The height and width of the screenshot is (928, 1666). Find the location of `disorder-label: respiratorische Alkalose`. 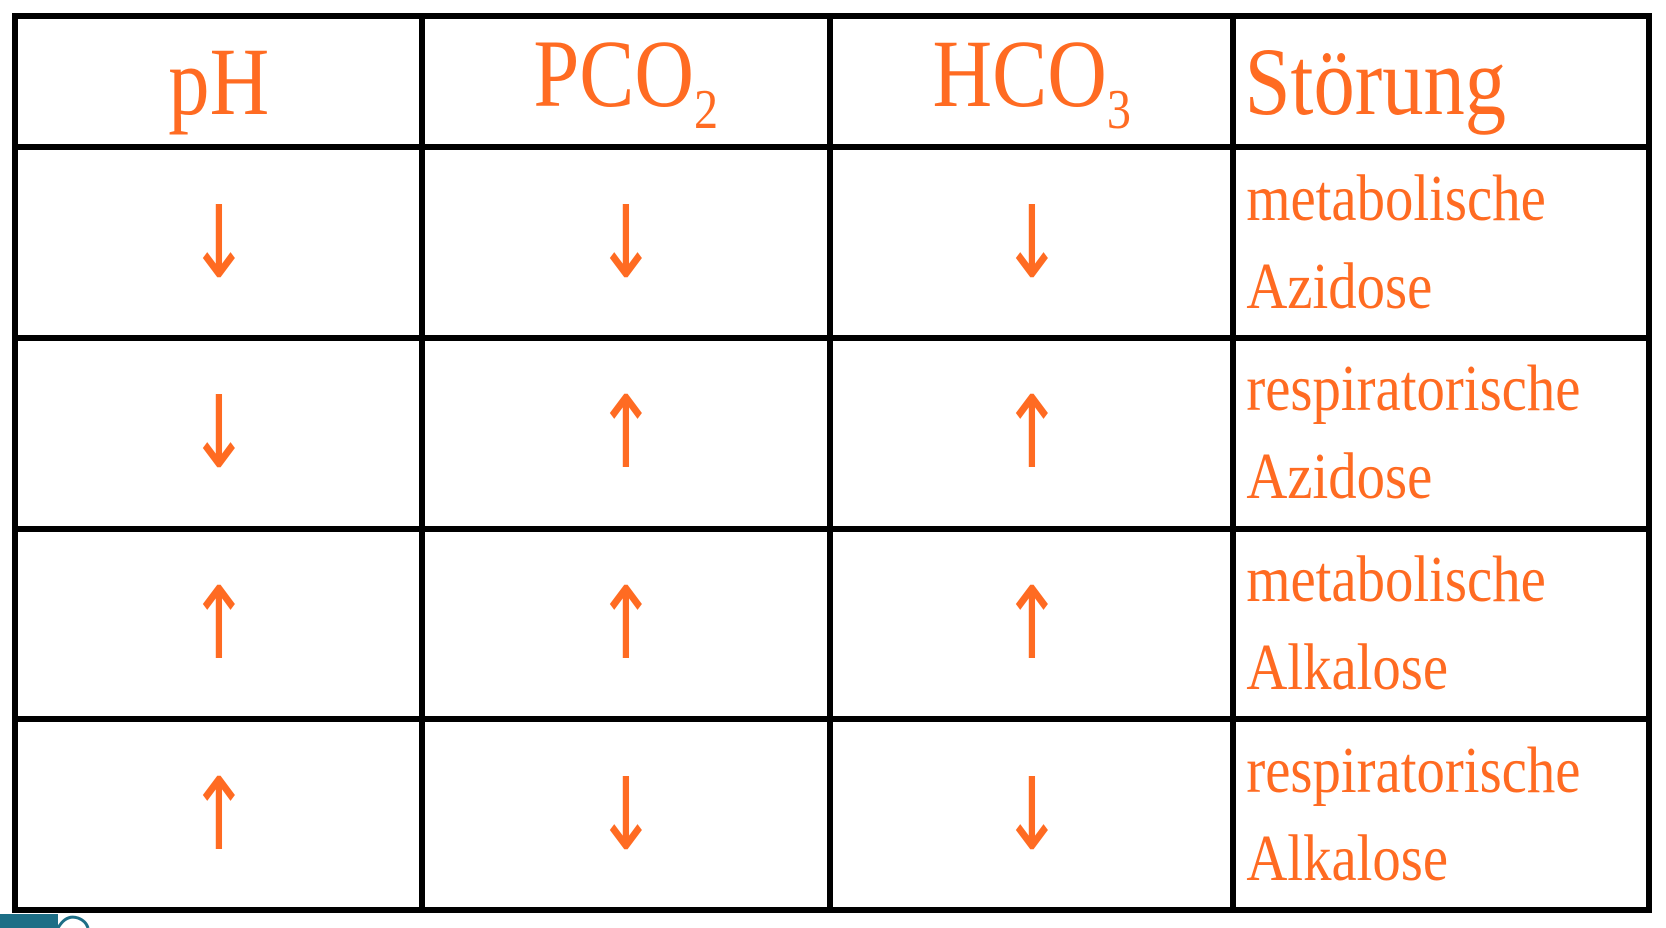

disorder-label: respiratorische Alkalose is located at coordinates (1412, 815).